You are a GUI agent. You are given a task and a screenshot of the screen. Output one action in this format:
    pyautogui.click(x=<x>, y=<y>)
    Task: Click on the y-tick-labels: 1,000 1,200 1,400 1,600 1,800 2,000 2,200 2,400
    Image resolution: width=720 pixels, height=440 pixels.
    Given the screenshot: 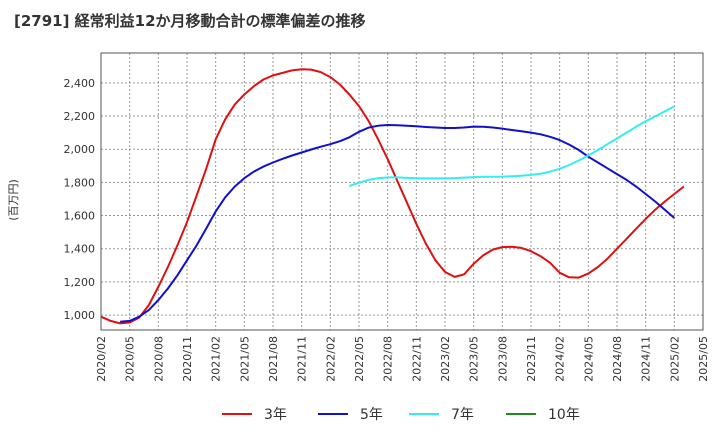 What is the action you would take?
    pyautogui.click(x=80, y=199)
    